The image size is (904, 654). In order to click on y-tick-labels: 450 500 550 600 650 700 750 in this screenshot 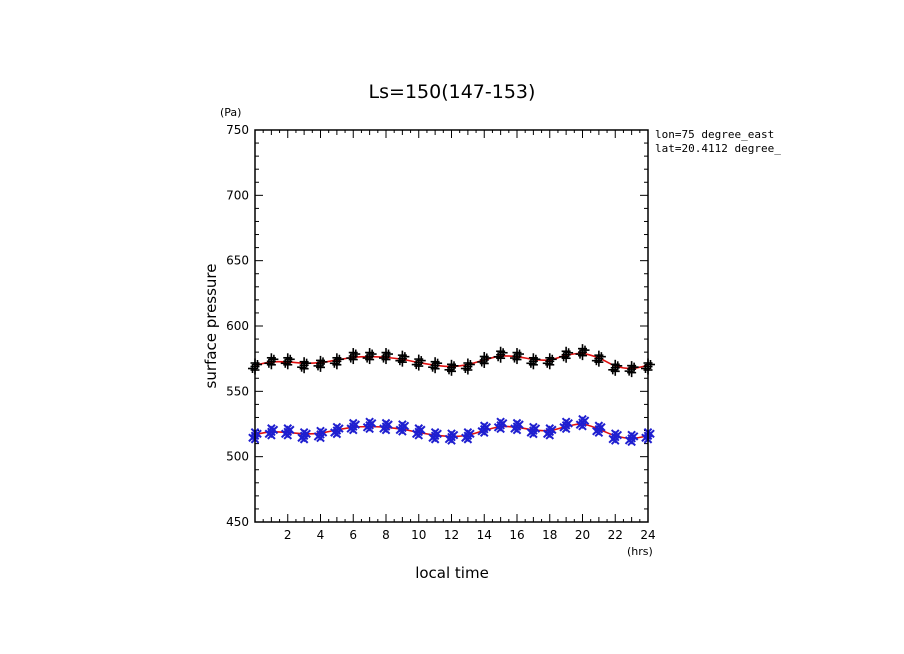, I will do `click(237, 326)`.